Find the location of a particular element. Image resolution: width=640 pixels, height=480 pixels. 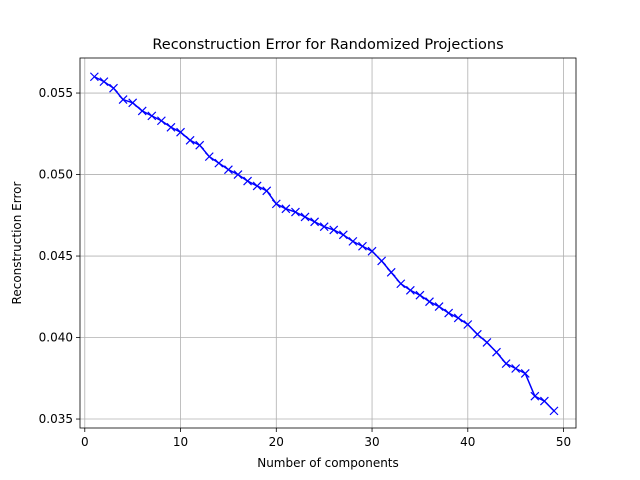

y-tick-label: 0.055 is located at coordinates (56, 93).